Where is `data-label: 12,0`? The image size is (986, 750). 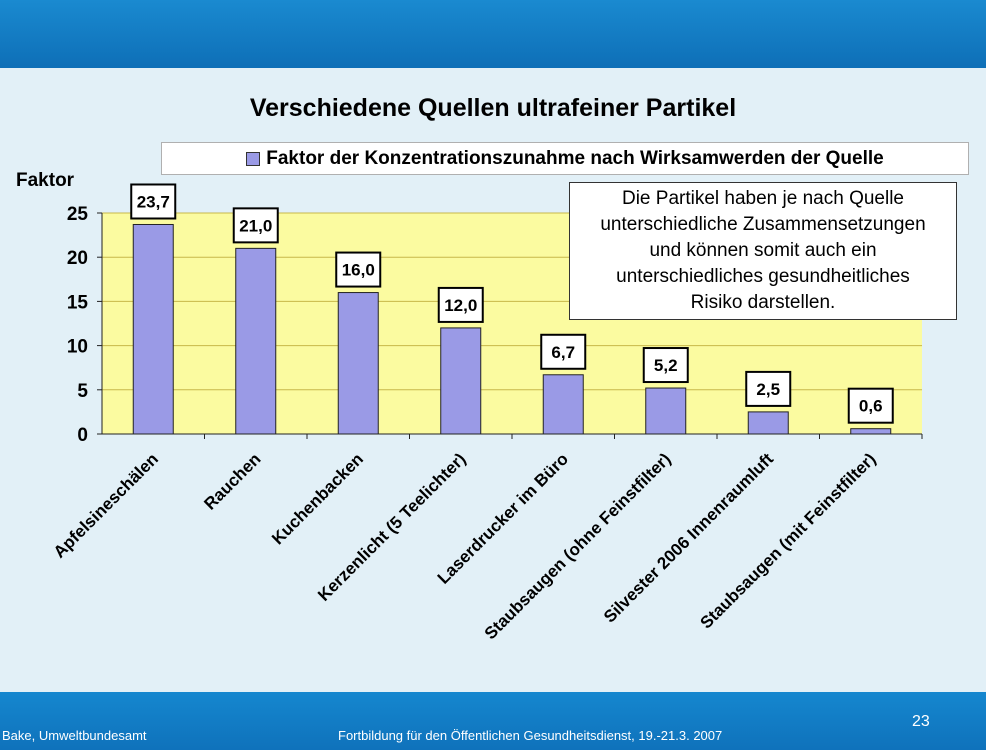 data-label: 12,0 is located at coordinates (460, 305).